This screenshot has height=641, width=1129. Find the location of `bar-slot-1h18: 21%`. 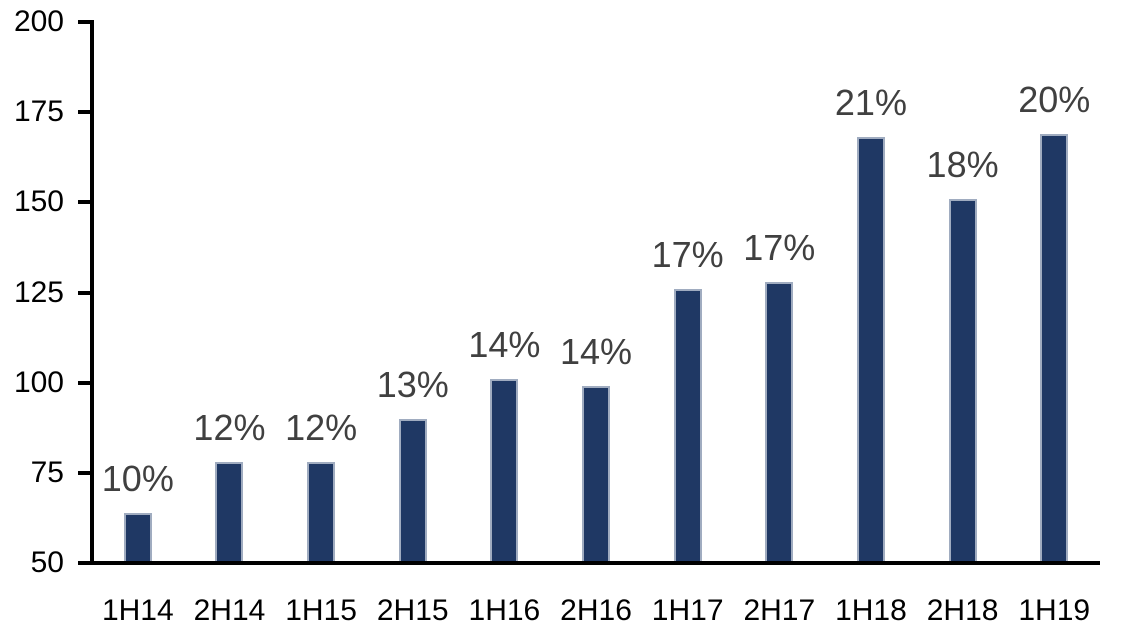

bar-slot-1h18: 21% is located at coordinates (871, 292).